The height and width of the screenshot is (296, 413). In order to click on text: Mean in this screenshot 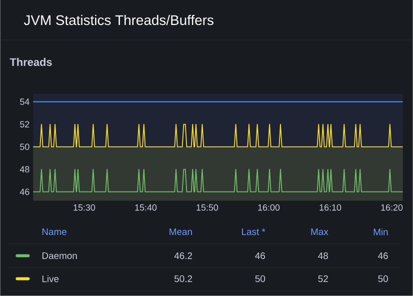, I will do `click(181, 232)`.